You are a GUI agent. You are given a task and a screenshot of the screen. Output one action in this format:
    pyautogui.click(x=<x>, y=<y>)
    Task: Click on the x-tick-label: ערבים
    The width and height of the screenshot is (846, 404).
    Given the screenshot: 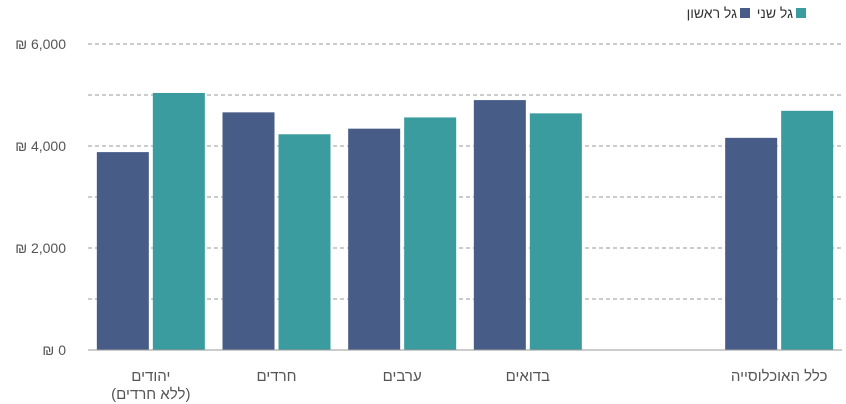 What is the action you would take?
    pyautogui.click(x=402, y=376)
    